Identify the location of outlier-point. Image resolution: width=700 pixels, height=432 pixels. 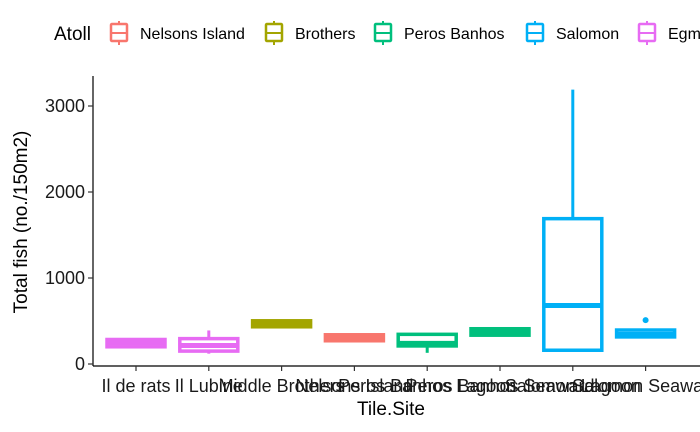
(645, 320).